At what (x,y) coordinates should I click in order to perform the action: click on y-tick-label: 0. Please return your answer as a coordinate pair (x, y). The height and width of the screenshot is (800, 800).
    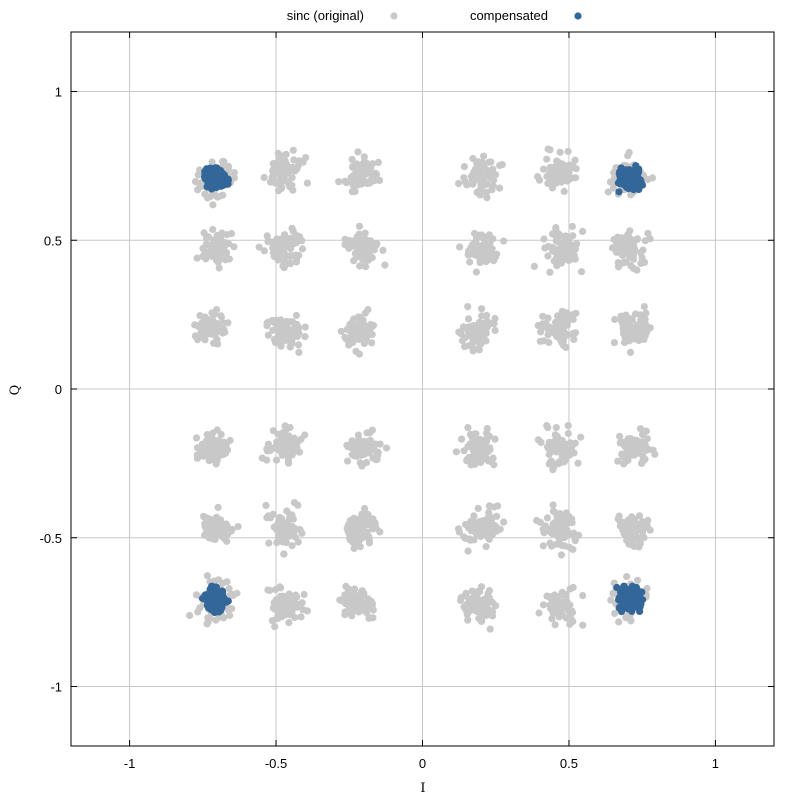
    Looking at the image, I should click on (58, 389).